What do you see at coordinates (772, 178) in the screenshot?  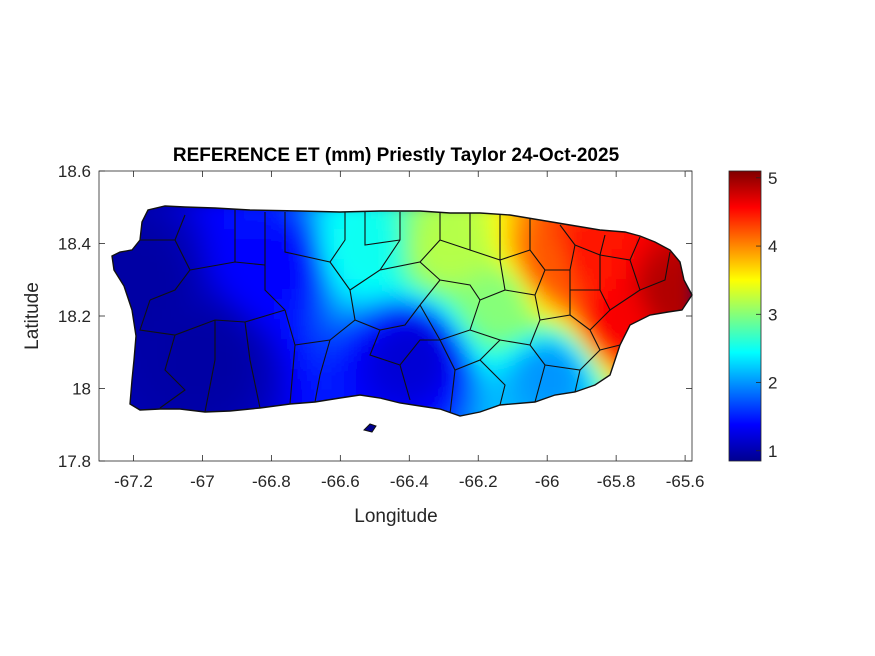 I see `colorbar-tick-label: 5` at bounding box center [772, 178].